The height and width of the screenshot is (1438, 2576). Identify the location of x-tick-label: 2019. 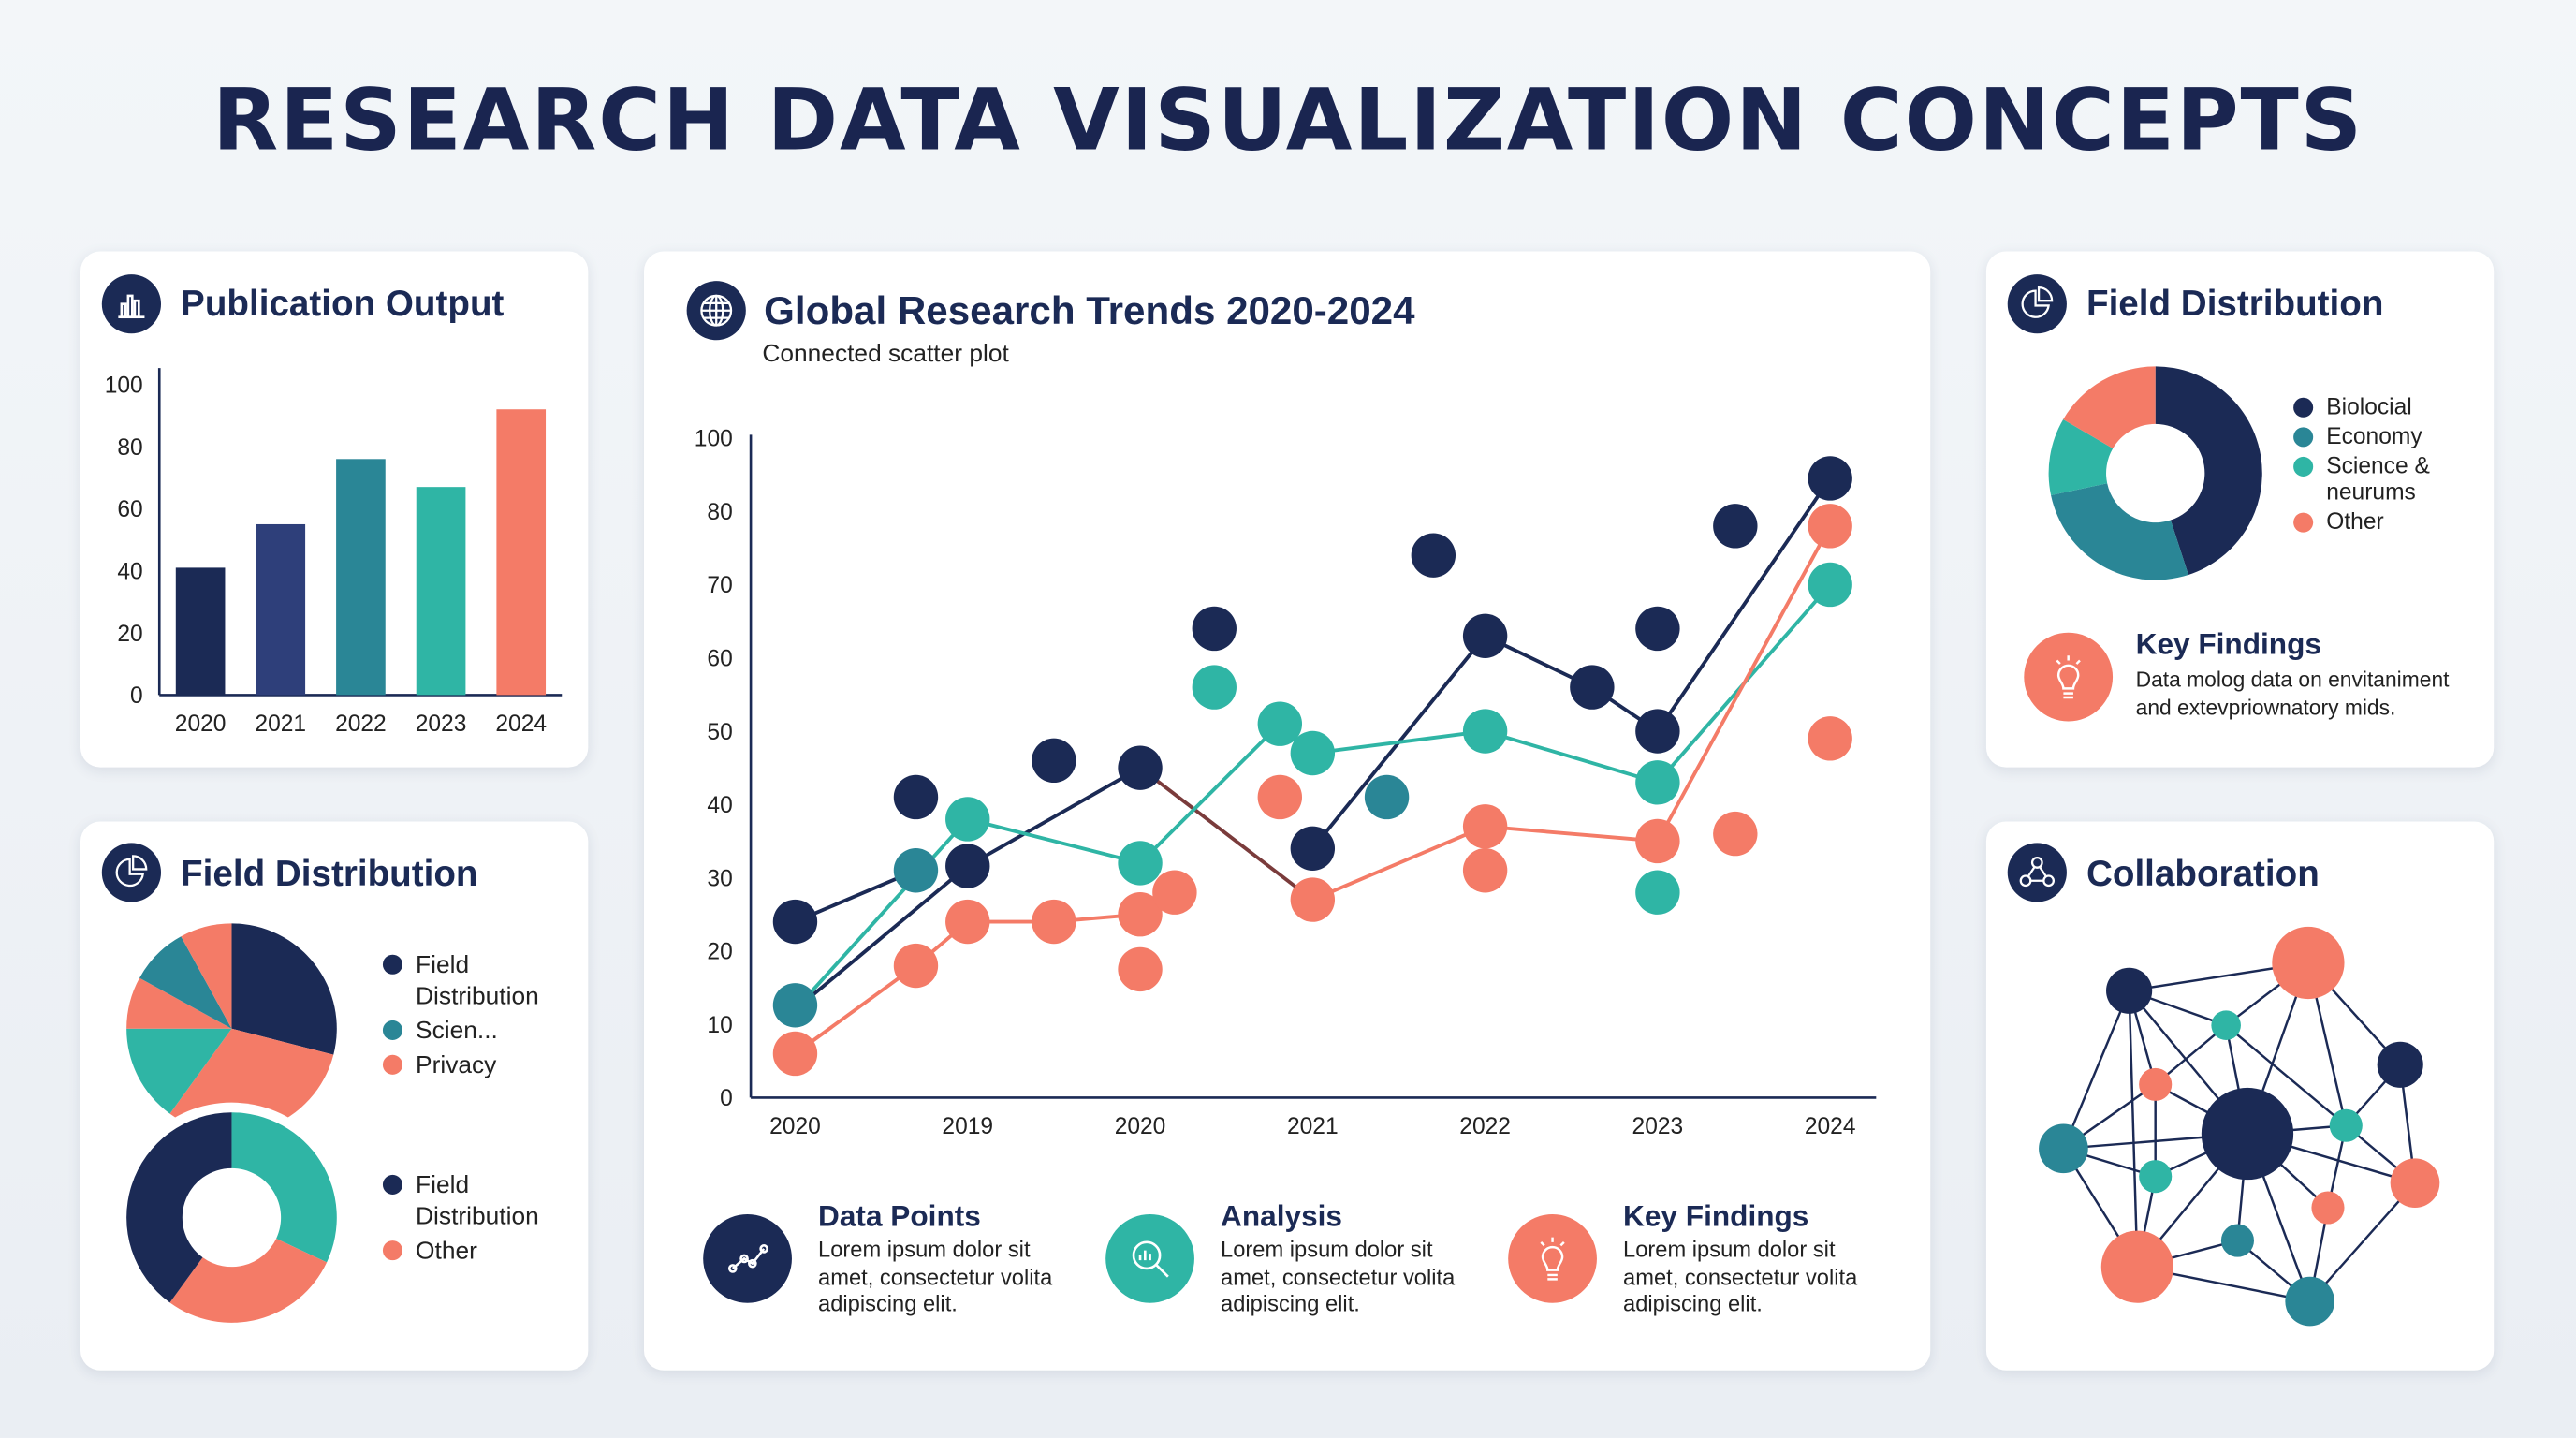
(968, 1126).